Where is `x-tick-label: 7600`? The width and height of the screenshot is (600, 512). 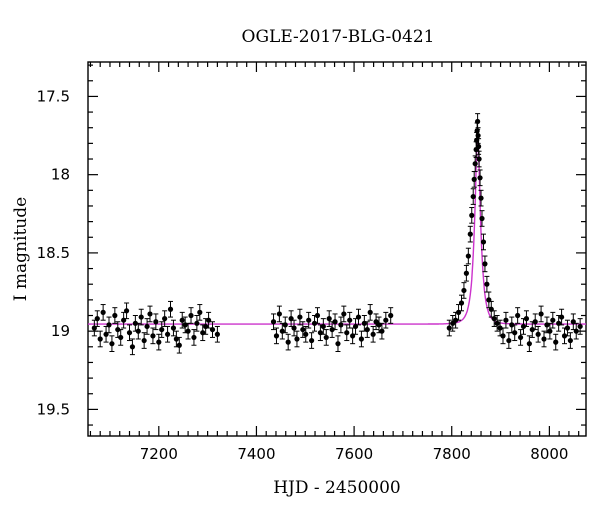
x-tick-label: 7600 is located at coordinates (354, 454).